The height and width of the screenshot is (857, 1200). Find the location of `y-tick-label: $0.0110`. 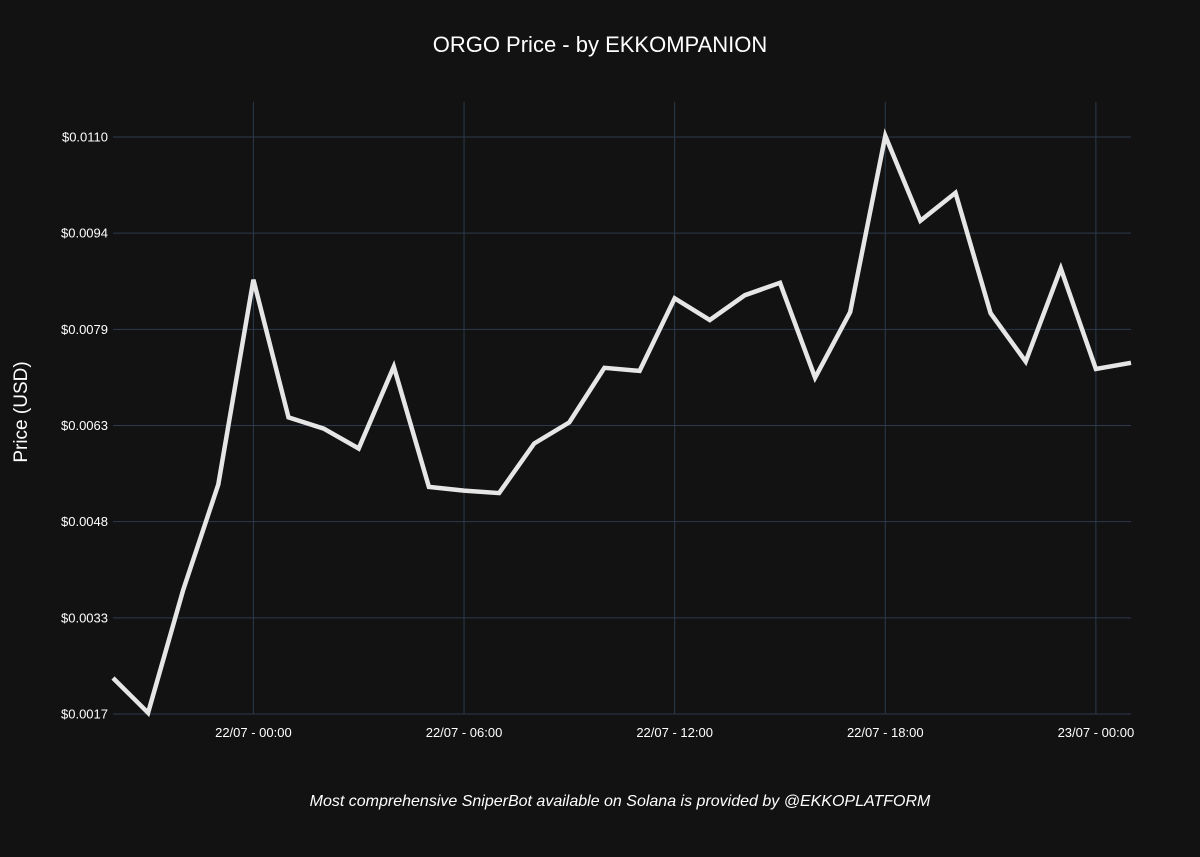

y-tick-label: $0.0110 is located at coordinates (85, 137).